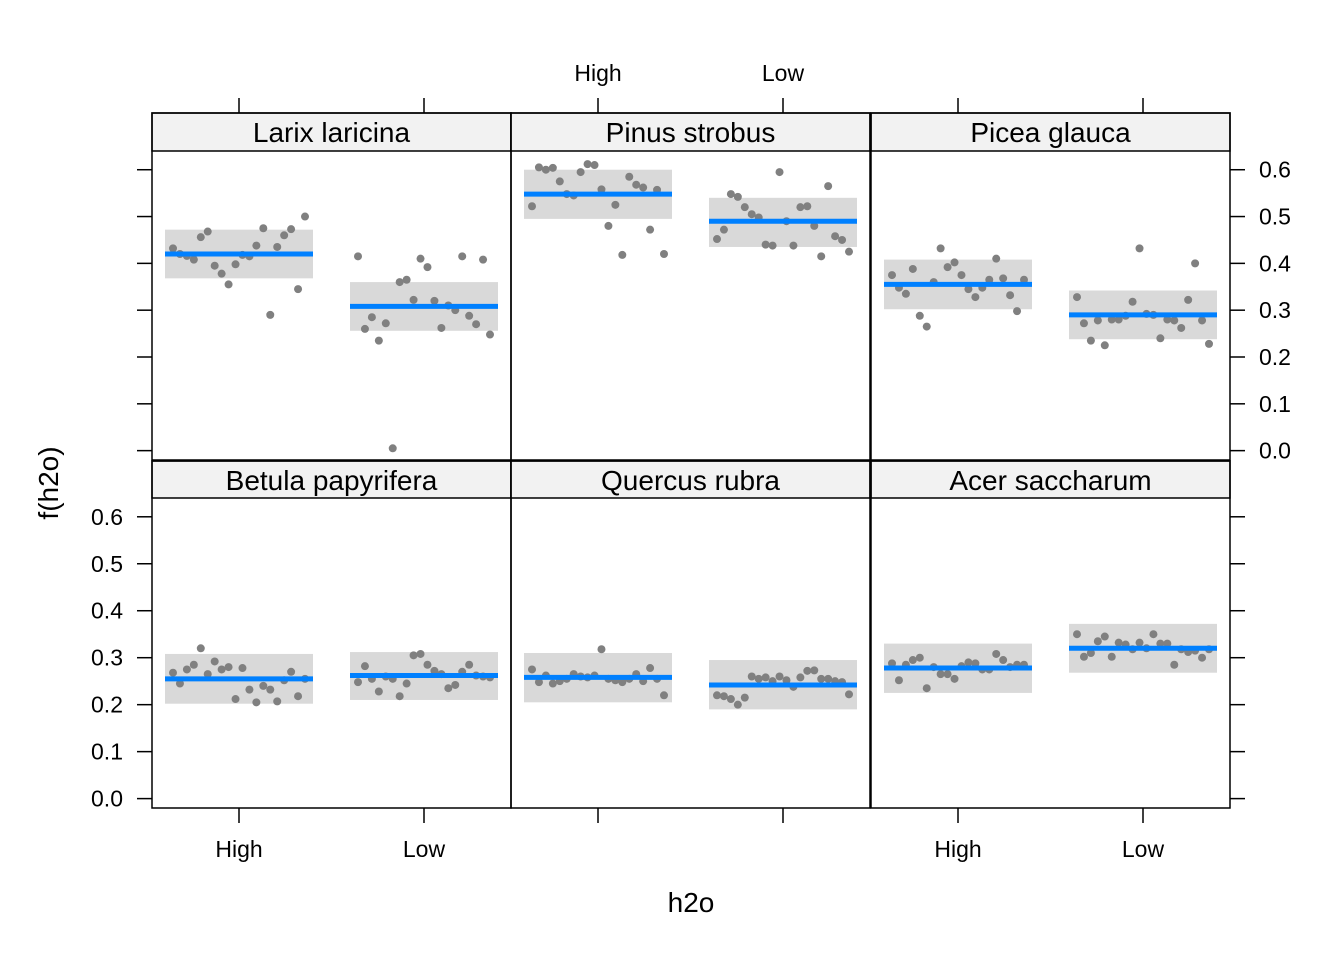 The height and width of the screenshot is (960, 1344). I want to click on panel: Quercus rubra, so click(690, 634).